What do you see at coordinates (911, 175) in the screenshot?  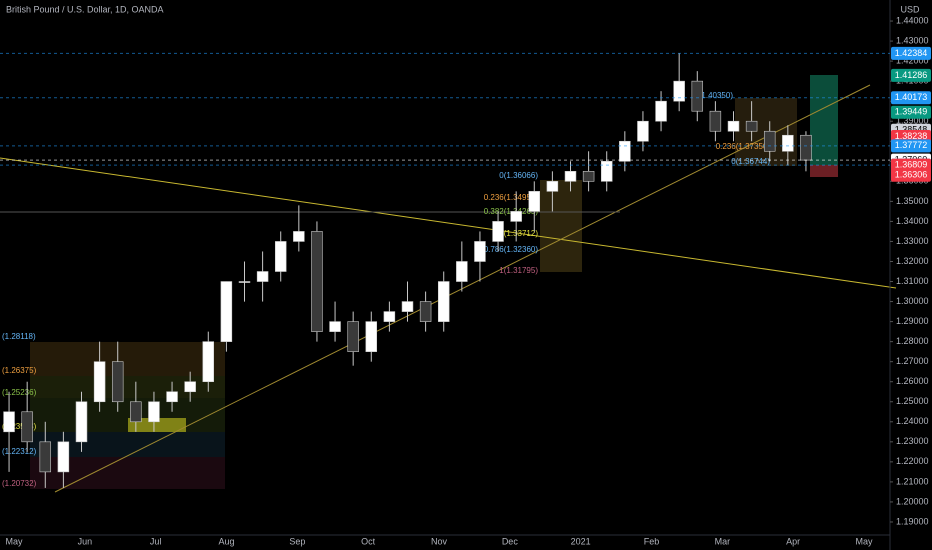 I see `price-label: 1.36306` at bounding box center [911, 175].